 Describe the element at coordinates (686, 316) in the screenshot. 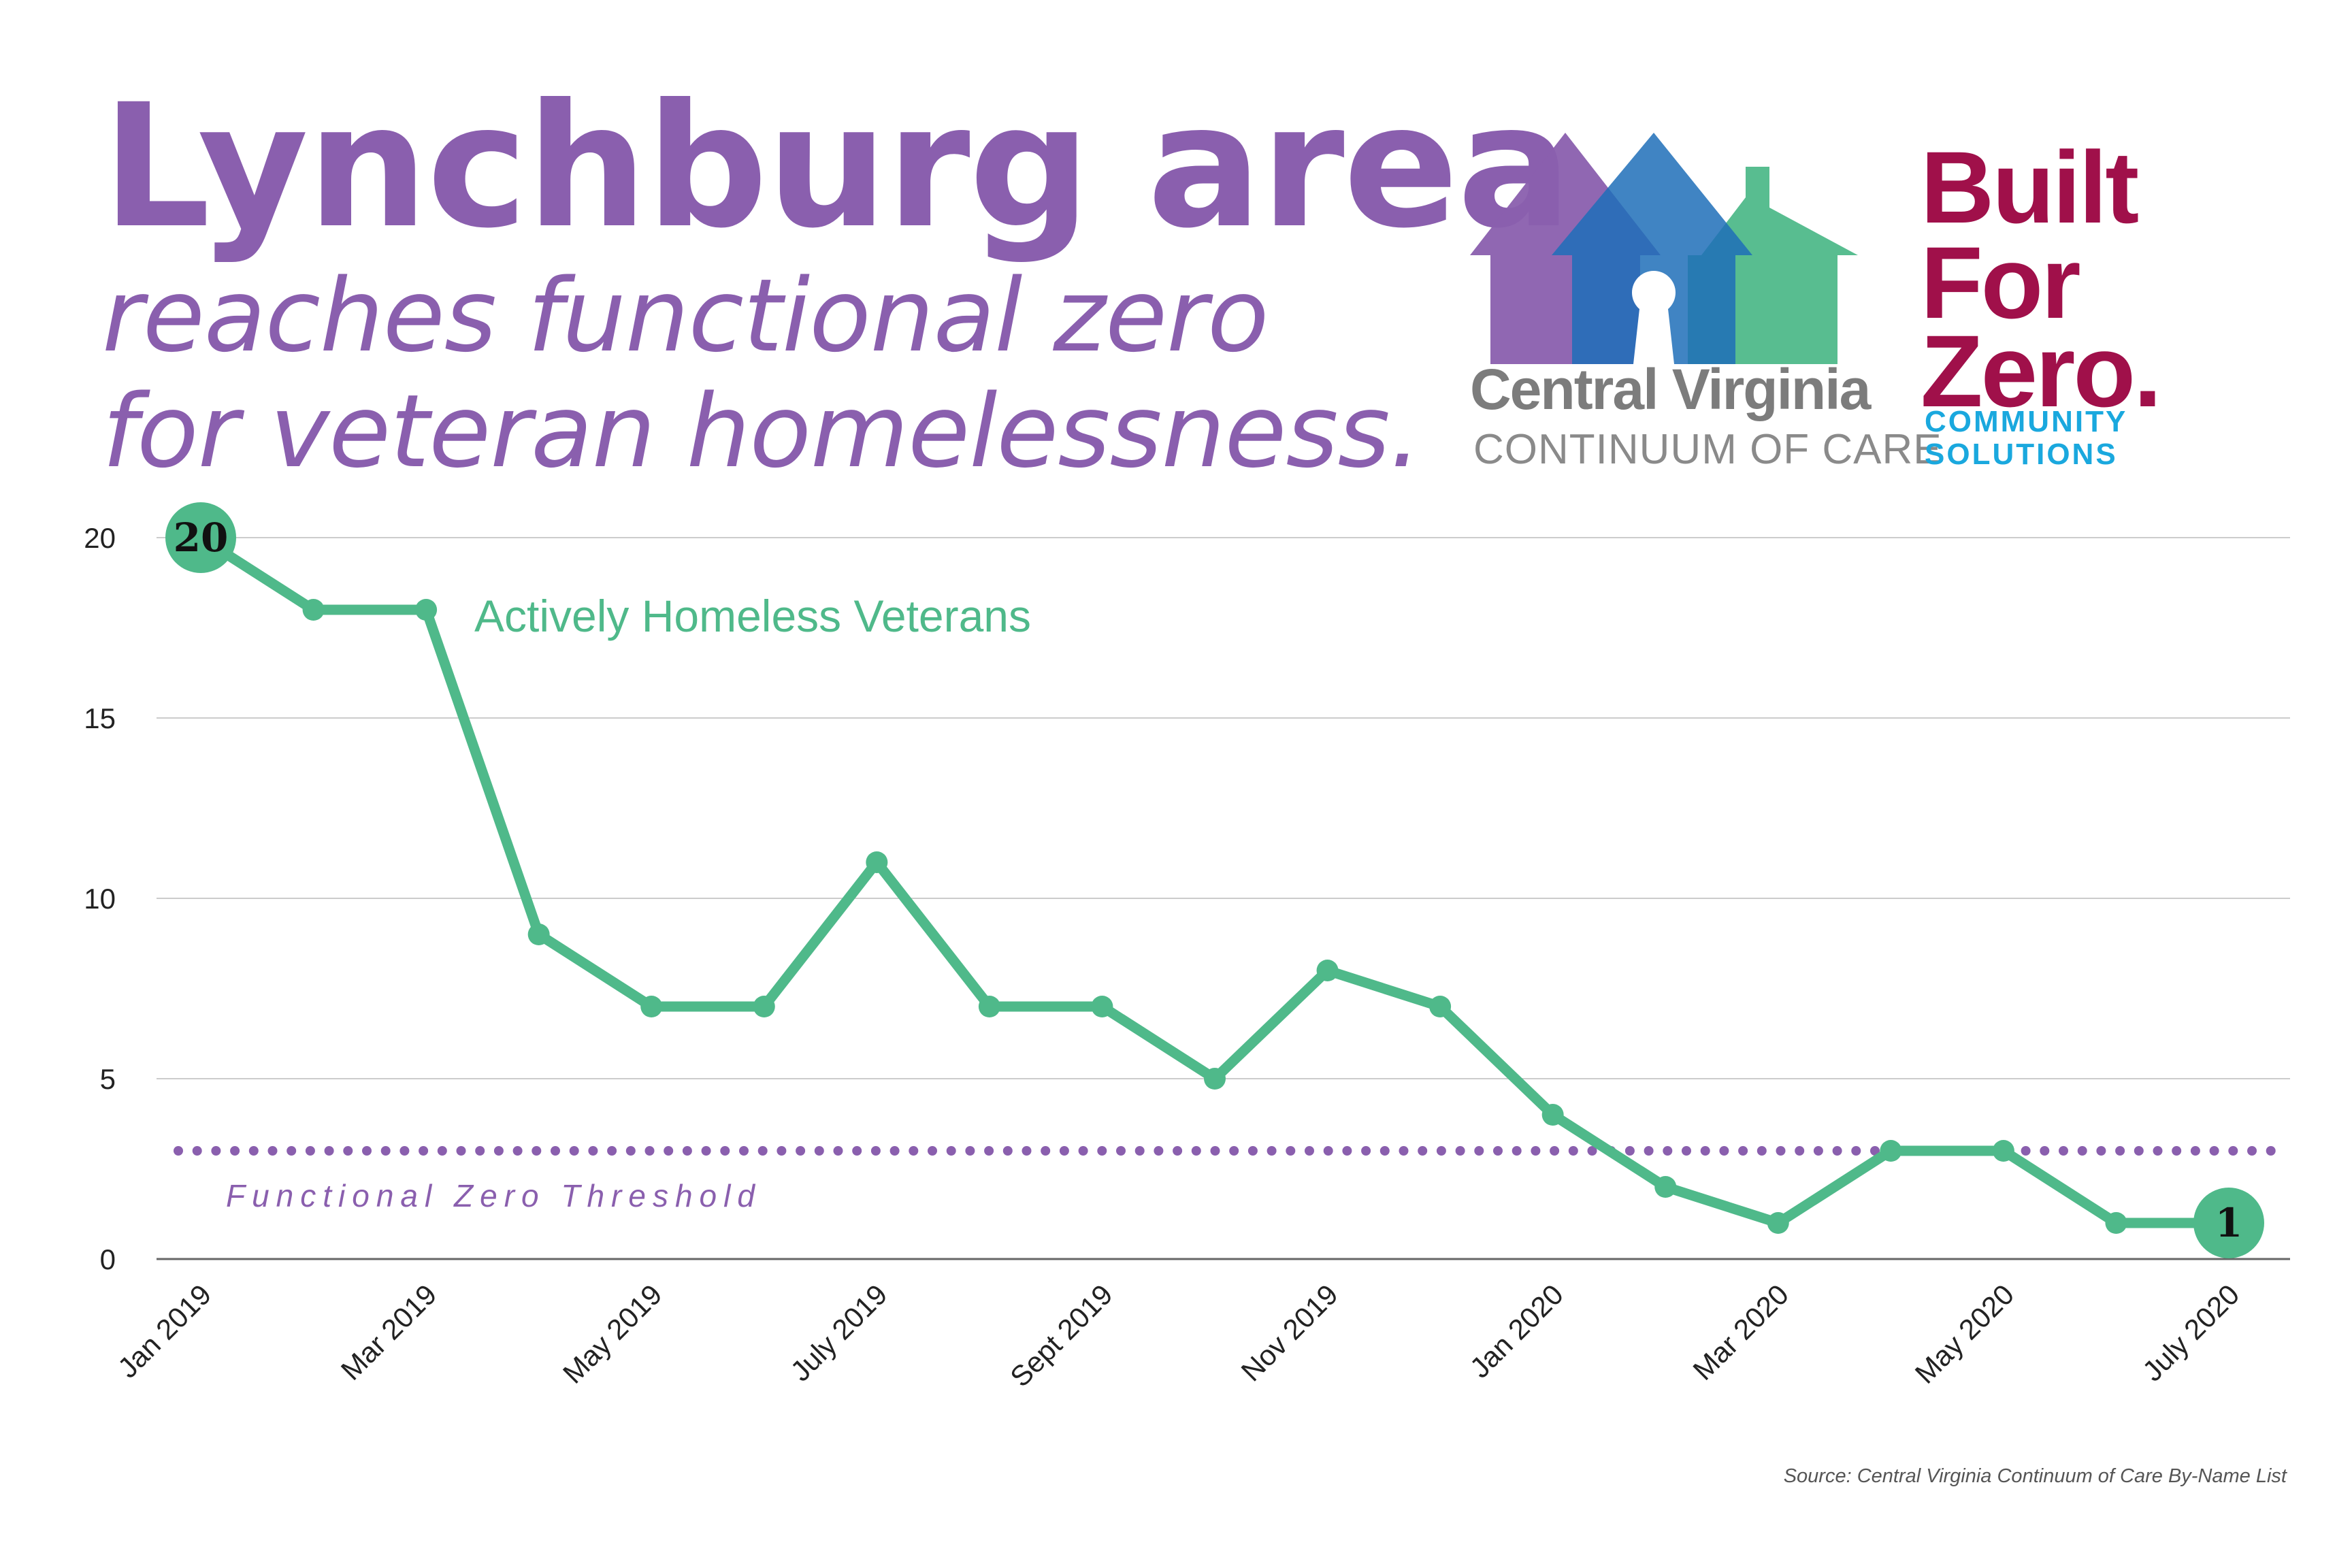

I see `page-subtitle-line-1: reaches functional zero` at that location.